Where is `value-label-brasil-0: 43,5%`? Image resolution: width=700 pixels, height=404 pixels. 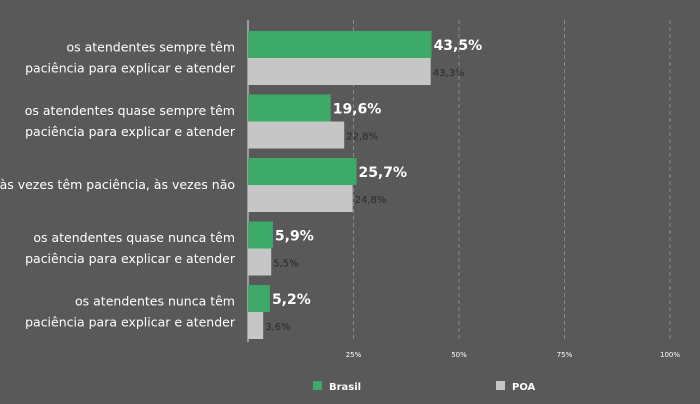 value-label-brasil-0: 43,5% is located at coordinates (458, 46).